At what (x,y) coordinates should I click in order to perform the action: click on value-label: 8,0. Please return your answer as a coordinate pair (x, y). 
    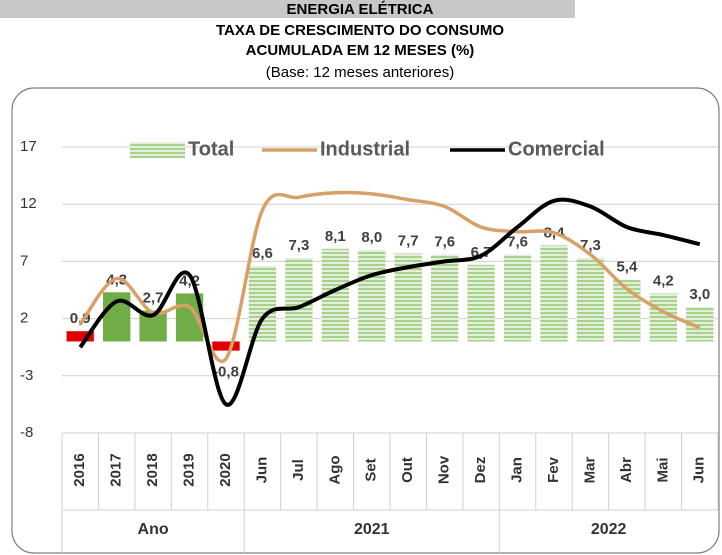
    Looking at the image, I should click on (371, 237).